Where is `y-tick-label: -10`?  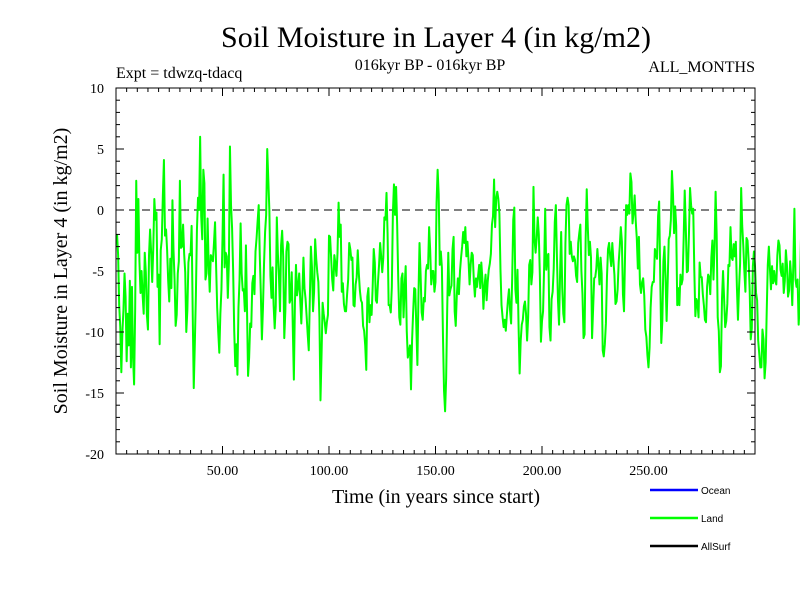 y-tick-label: -10 is located at coordinates (94, 333).